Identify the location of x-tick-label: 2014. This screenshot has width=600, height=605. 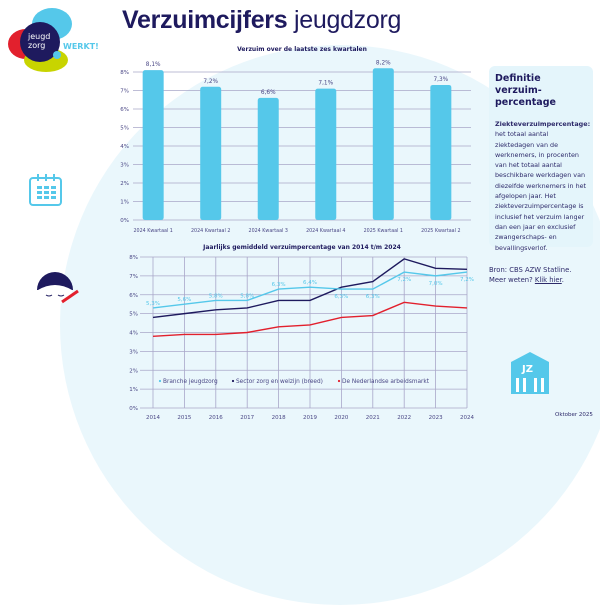
(153, 418).